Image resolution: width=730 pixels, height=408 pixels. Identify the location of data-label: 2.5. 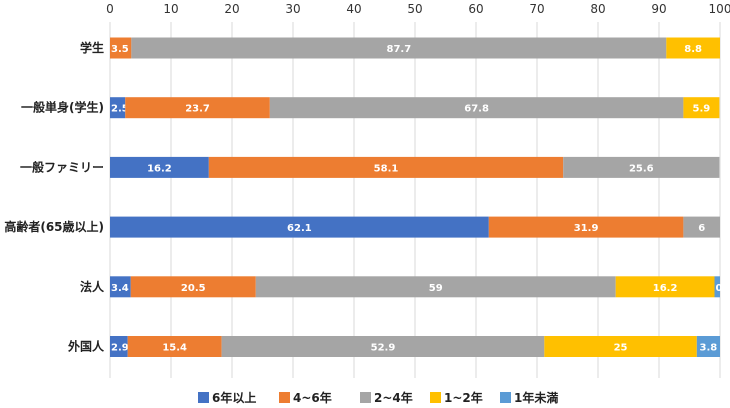
(120, 109).